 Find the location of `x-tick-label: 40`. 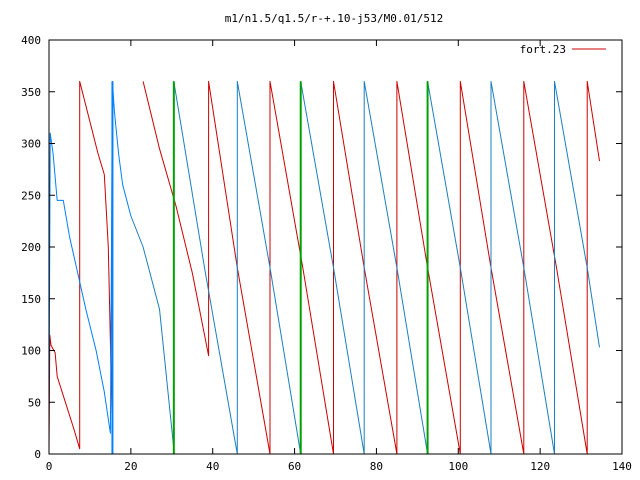

x-tick-label: 40 is located at coordinates (212, 466).